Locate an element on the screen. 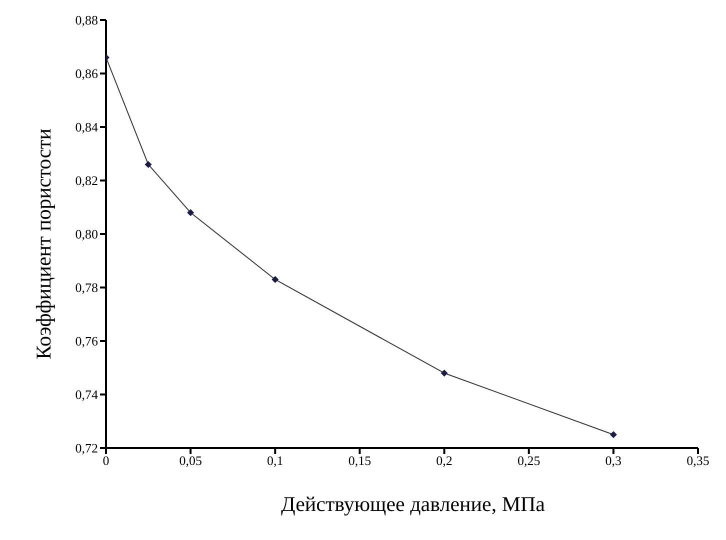 The height and width of the screenshot is (540, 726). x-tick-label: 0,2 is located at coordinates (444, 460).